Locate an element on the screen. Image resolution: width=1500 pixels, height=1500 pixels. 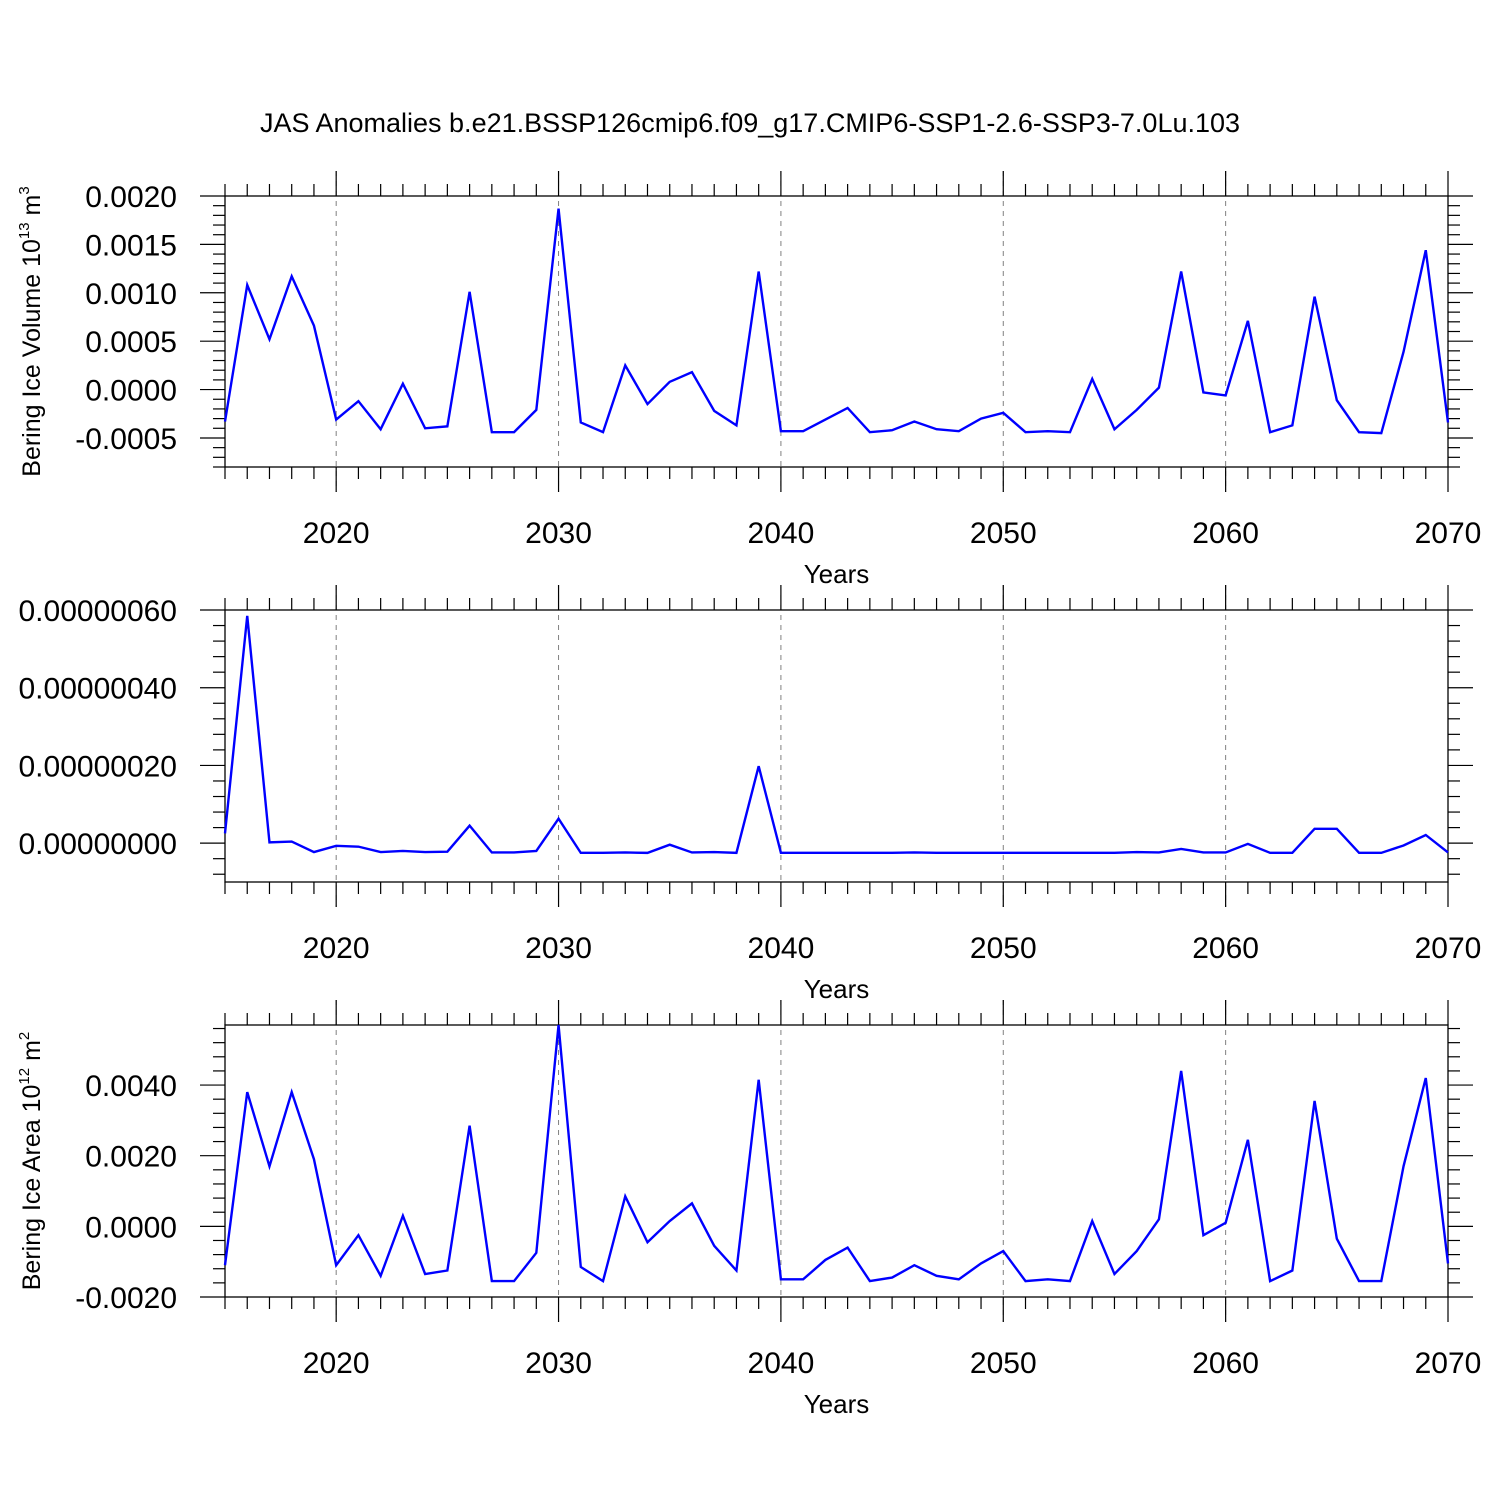
y-tick-label: 0.00000040 is located at coordinates (98, 689).